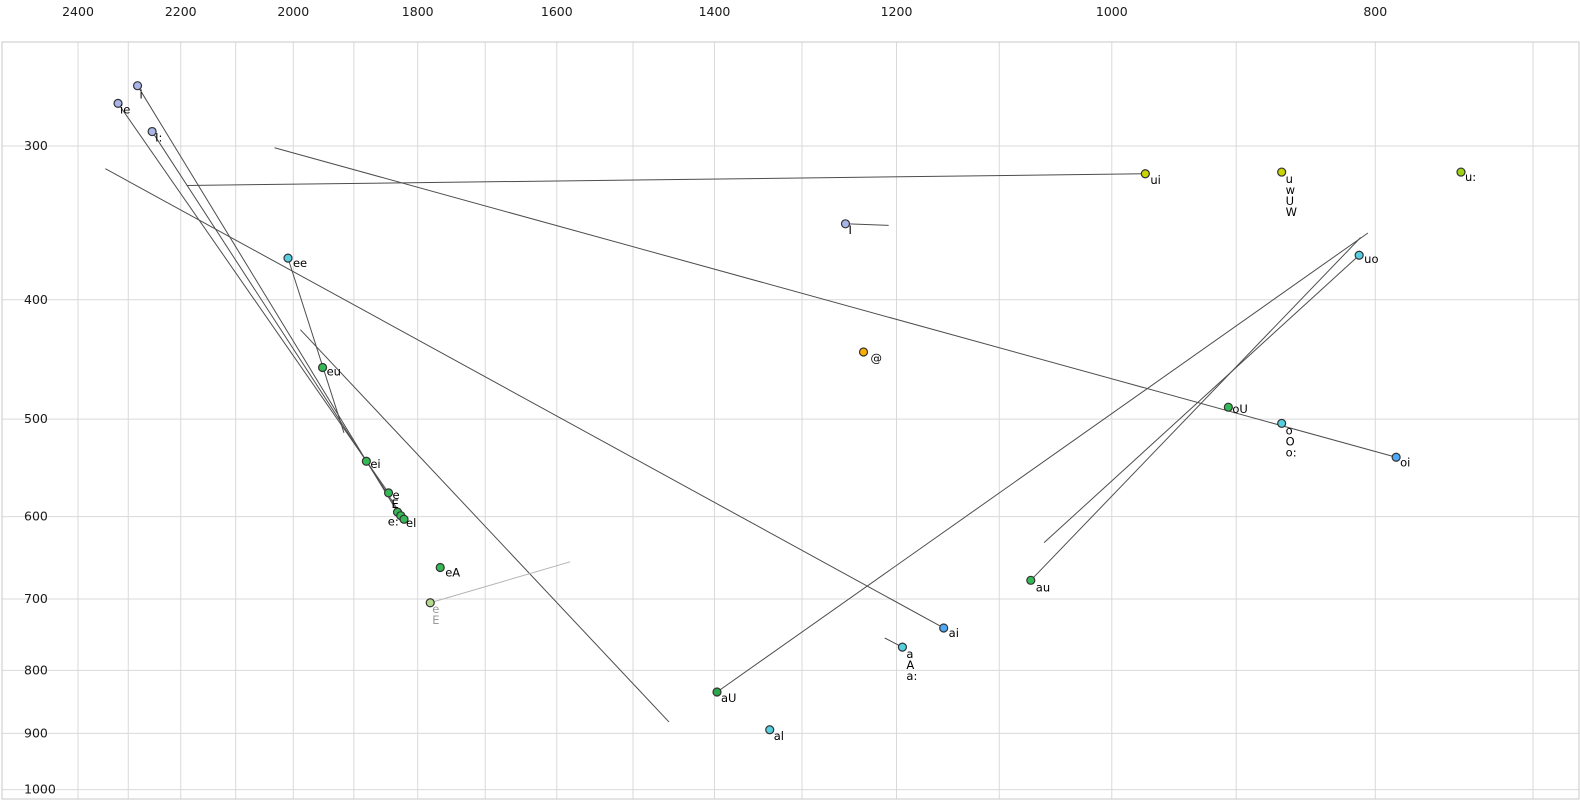 The width and height of the screenshot is (1580, 800). Describe the element at coordinates (316, 345) in the screenshot. I see `trajectory-ee` at that location.